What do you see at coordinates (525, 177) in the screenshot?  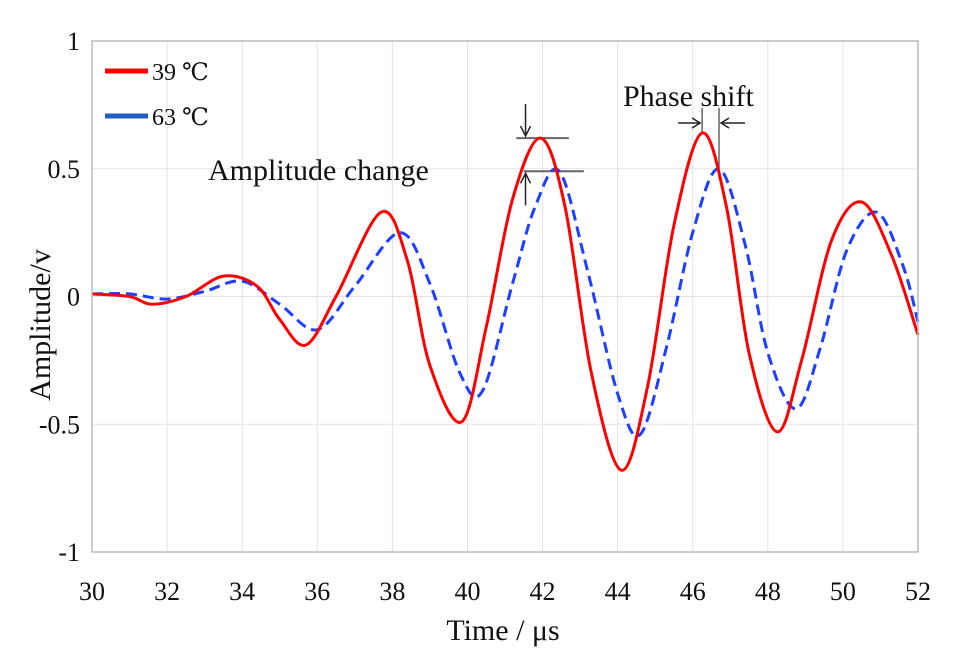 I see `amplitude-arrow-up-head` at bounding box center [525, 177].